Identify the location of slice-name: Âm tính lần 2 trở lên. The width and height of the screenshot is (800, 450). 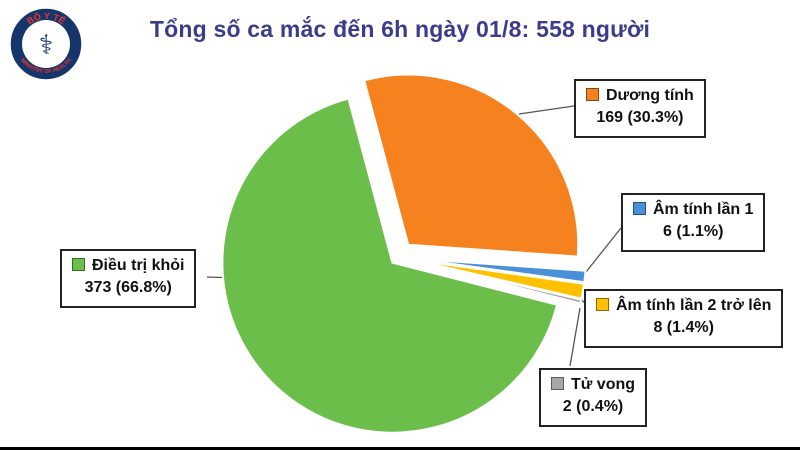
(694, 305).